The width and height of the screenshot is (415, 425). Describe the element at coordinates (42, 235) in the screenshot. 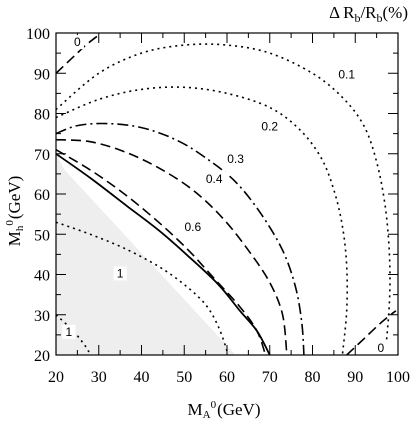

I see `y-tick-label: 50` at that location.